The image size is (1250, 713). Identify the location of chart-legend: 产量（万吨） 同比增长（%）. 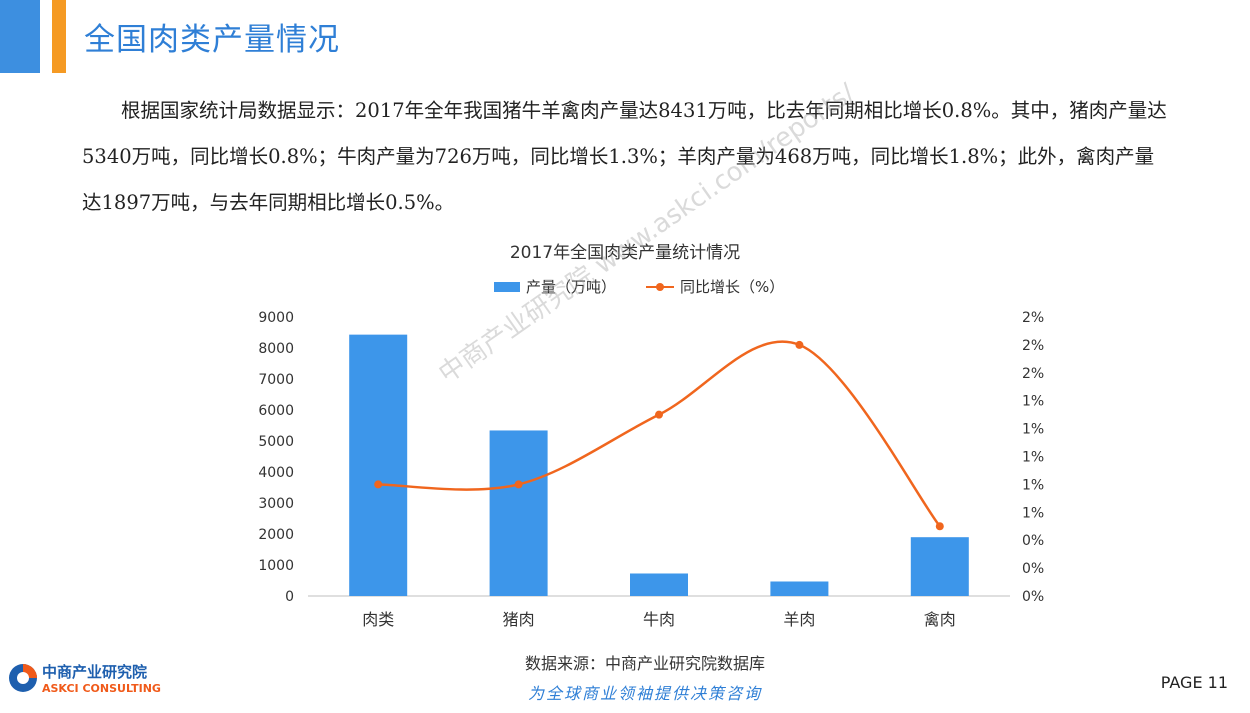
(654, 286).